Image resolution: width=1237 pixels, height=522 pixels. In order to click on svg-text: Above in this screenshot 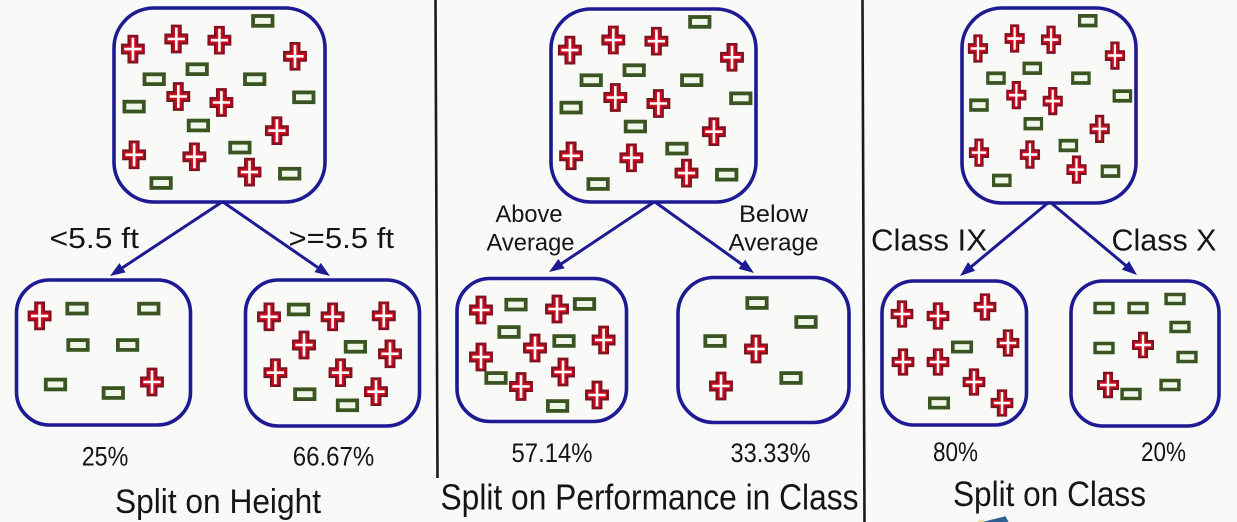, I will do `click(529, 214)`.